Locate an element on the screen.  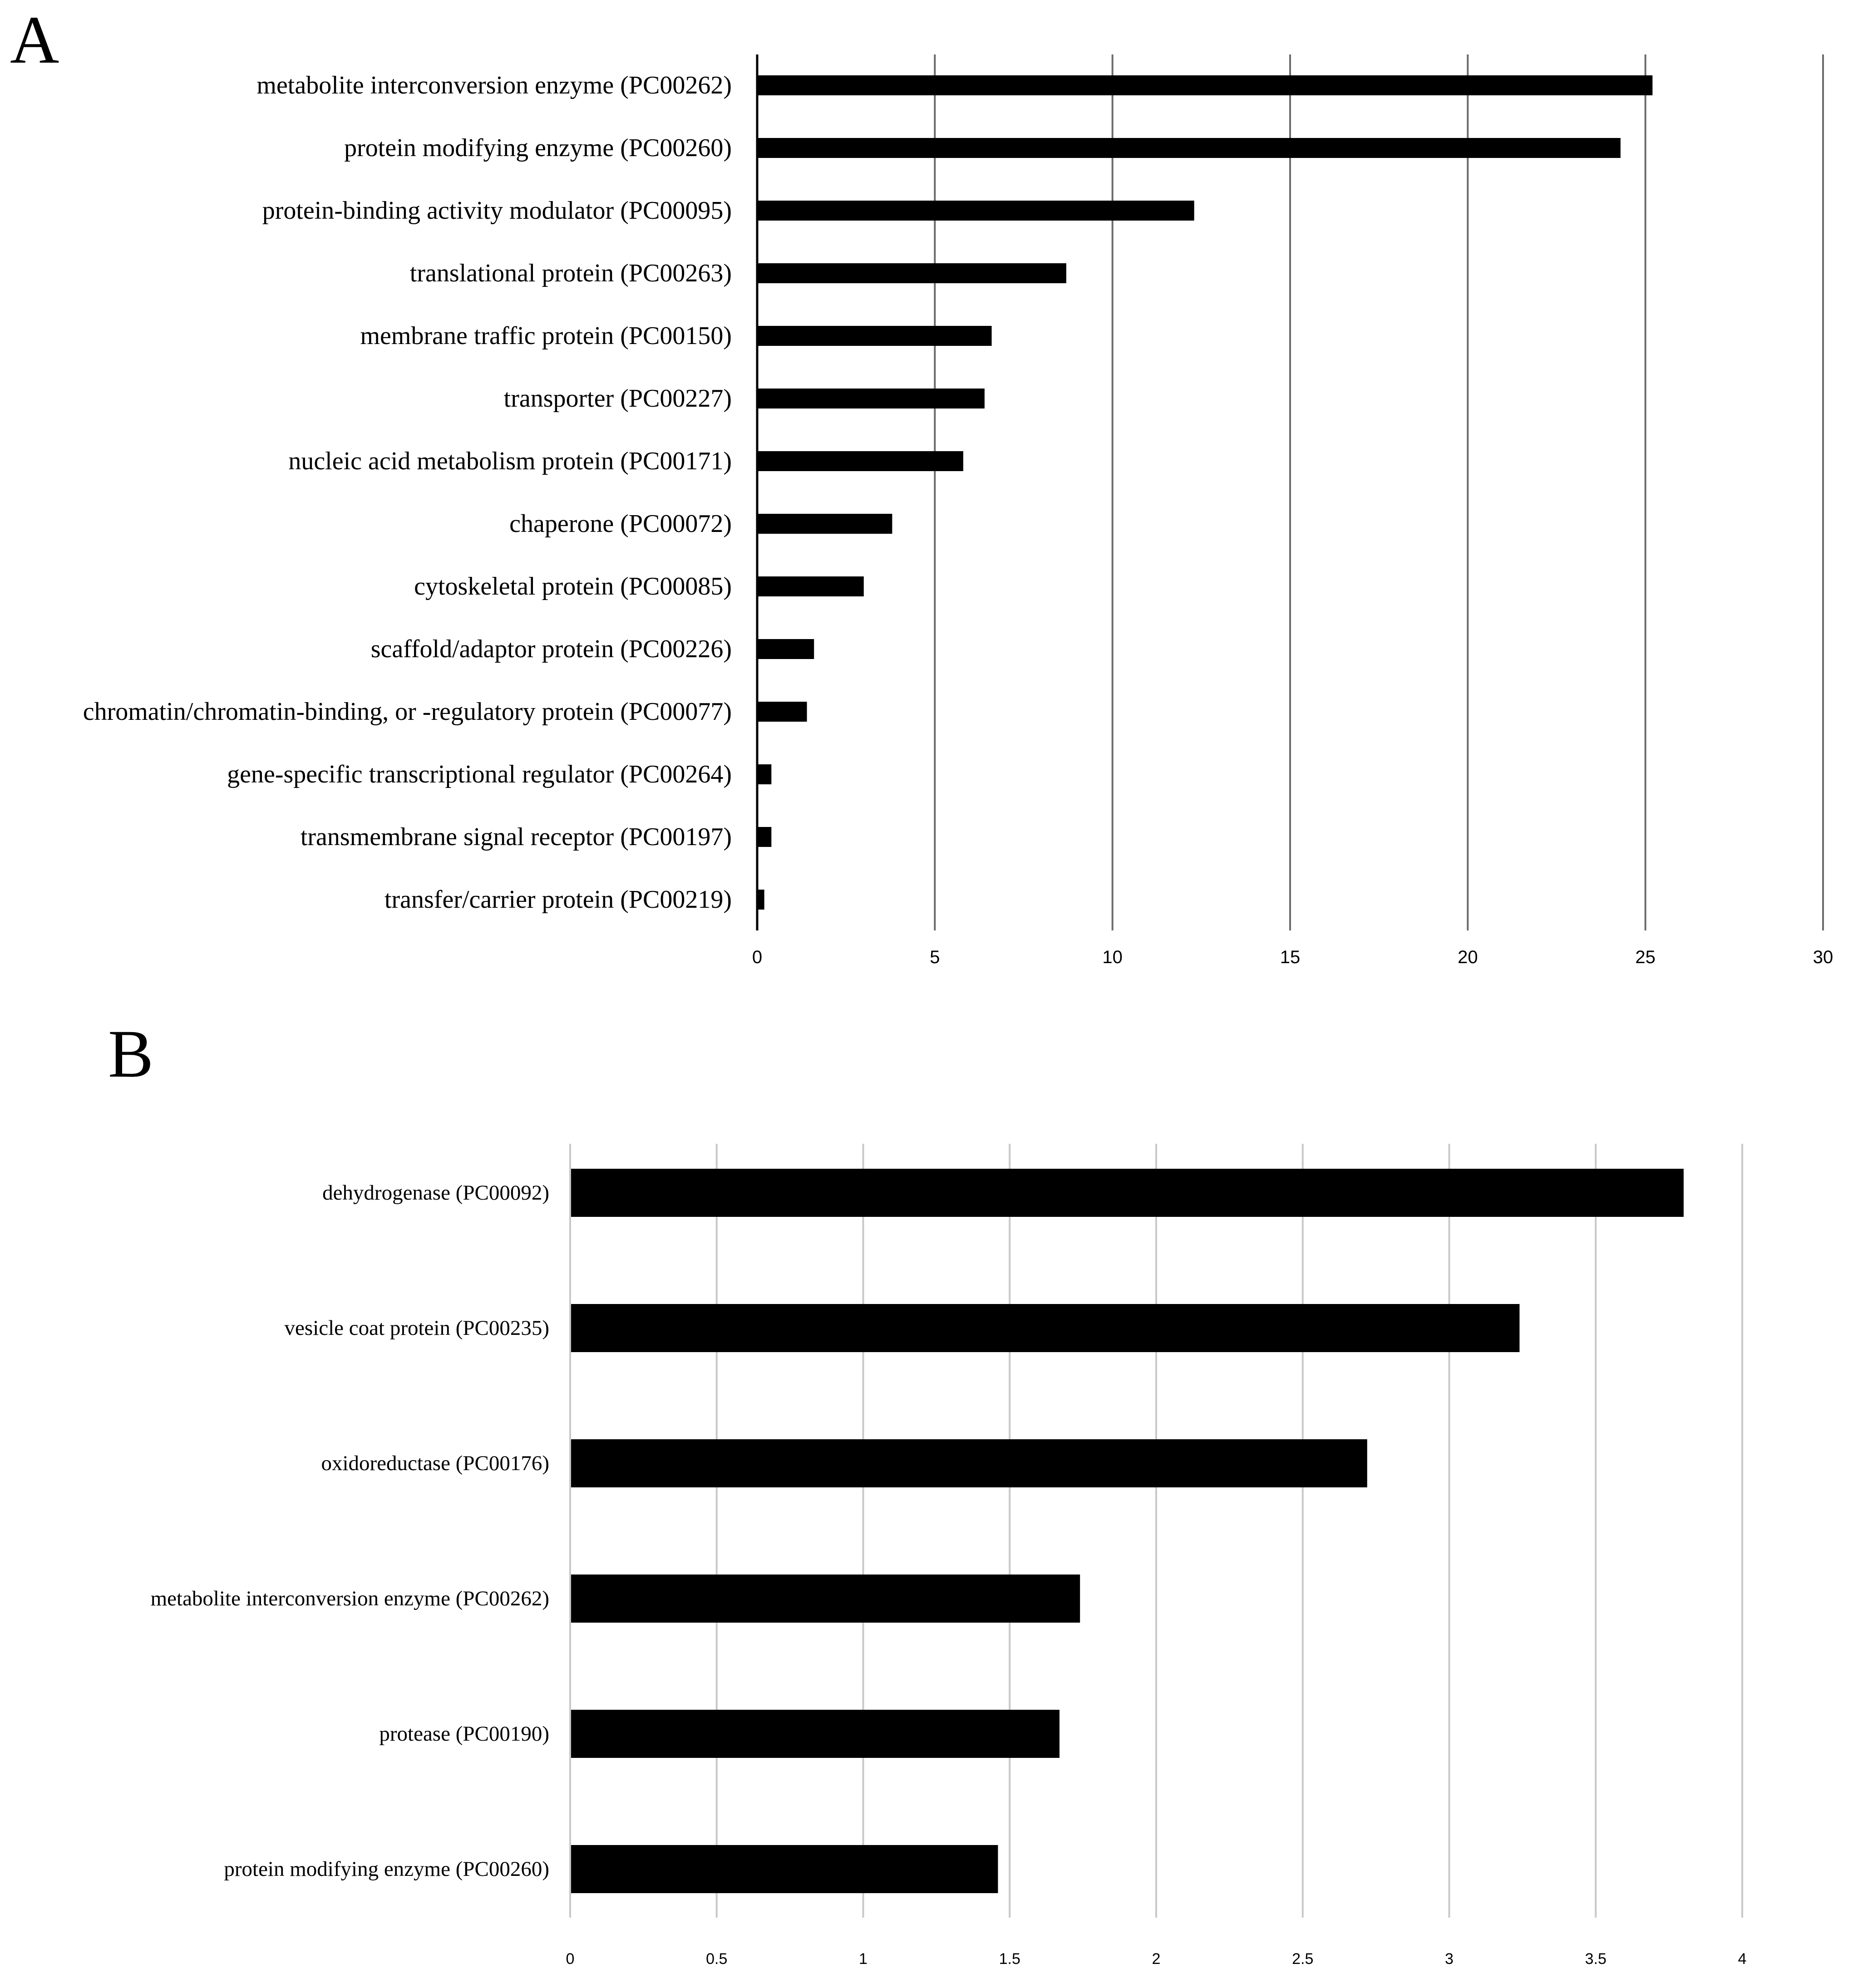
x-tick-label: 5 is located at coordinates (935, 957).